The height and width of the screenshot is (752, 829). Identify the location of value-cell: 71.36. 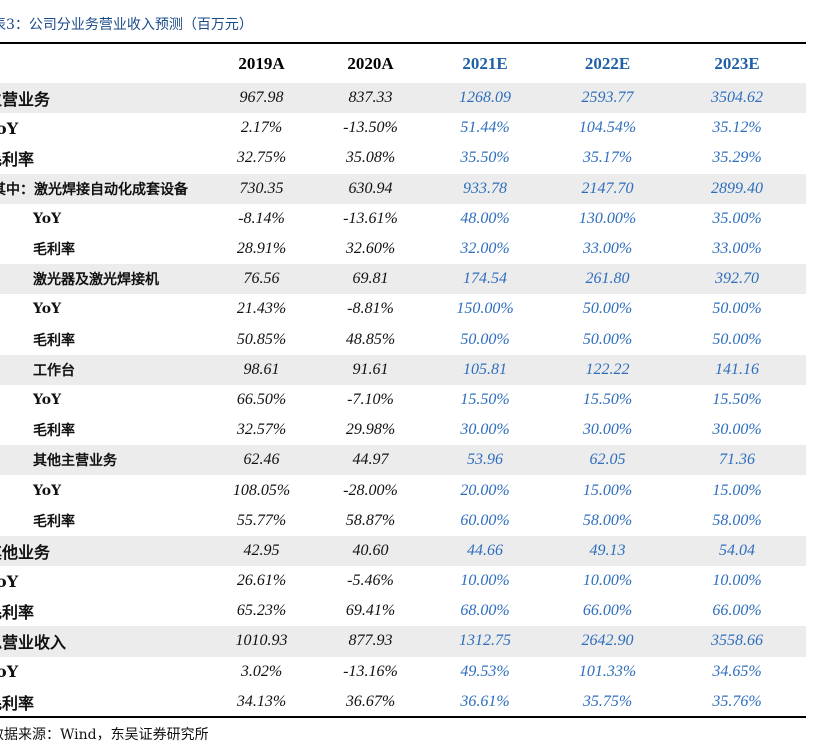
(737, 460).